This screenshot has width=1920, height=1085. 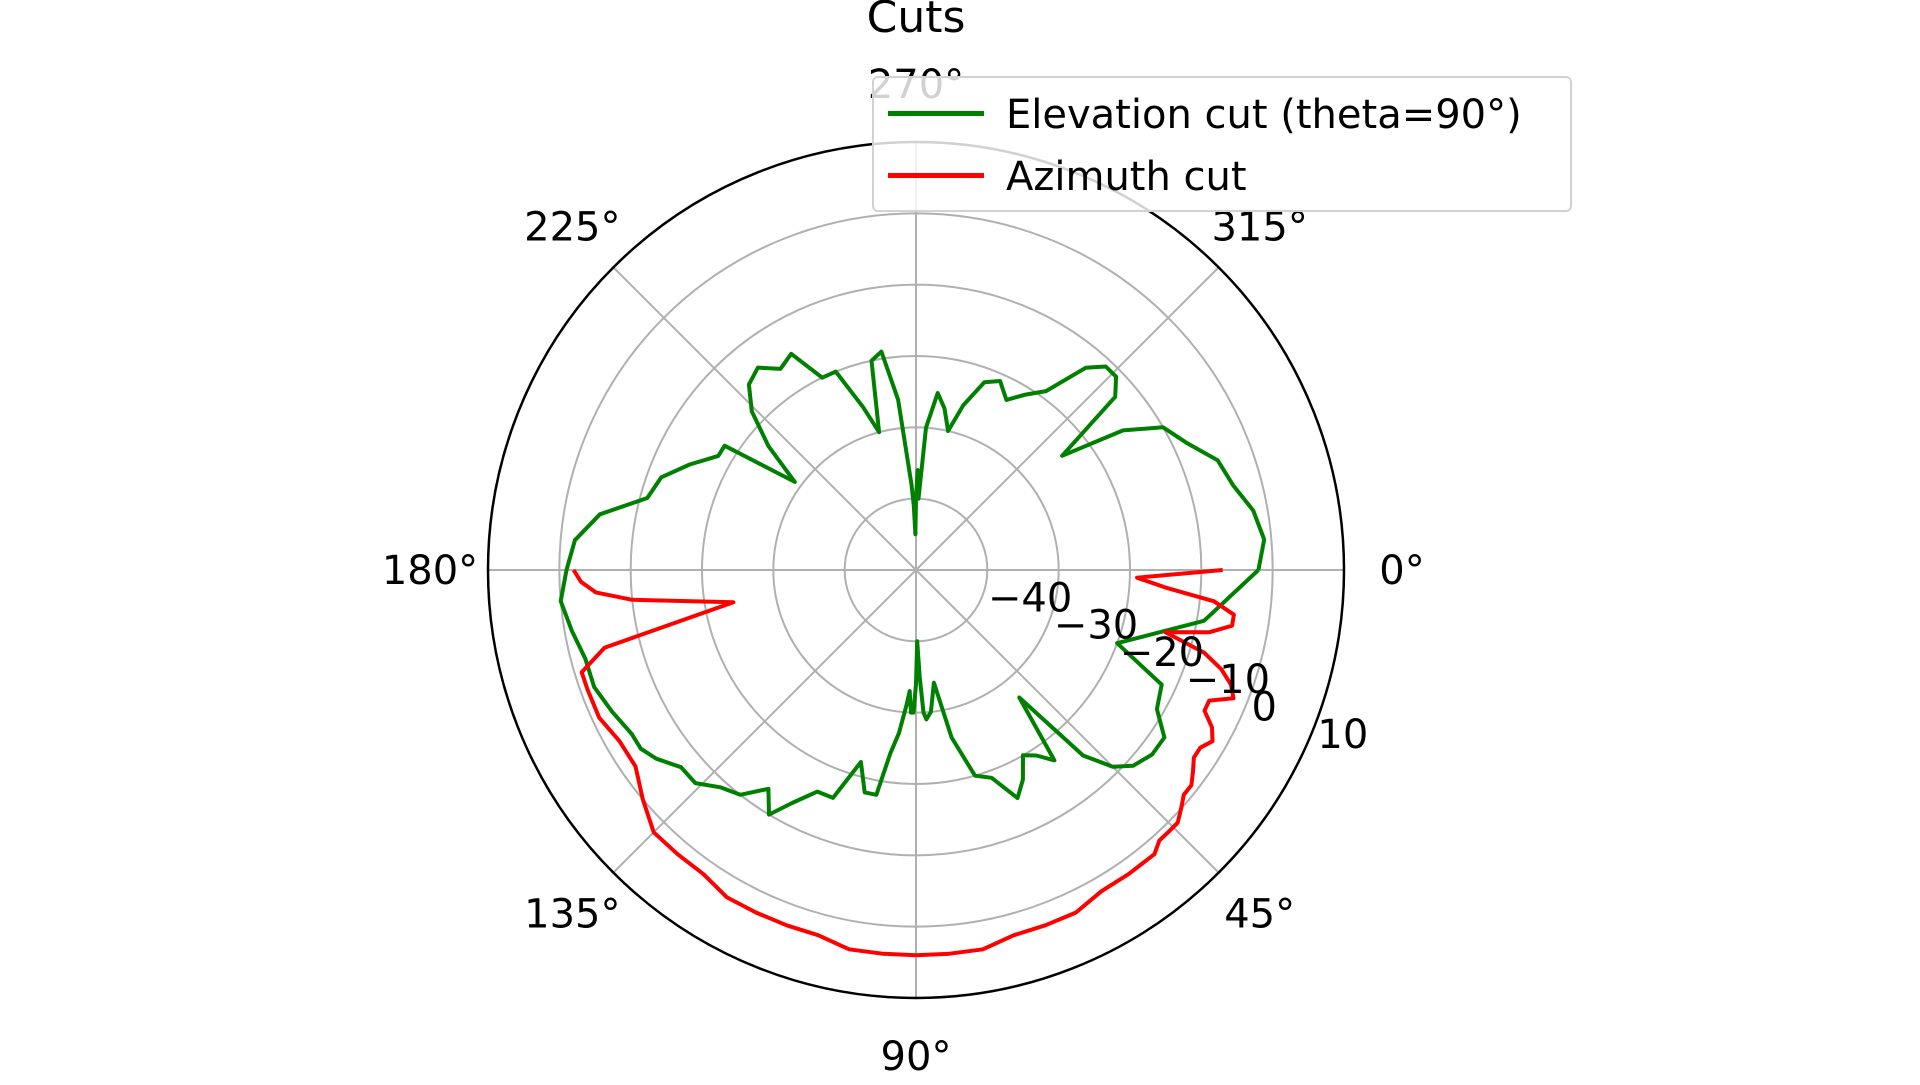 I want to click on theta-tick-label: 0°, so click(x=1401, y=571).